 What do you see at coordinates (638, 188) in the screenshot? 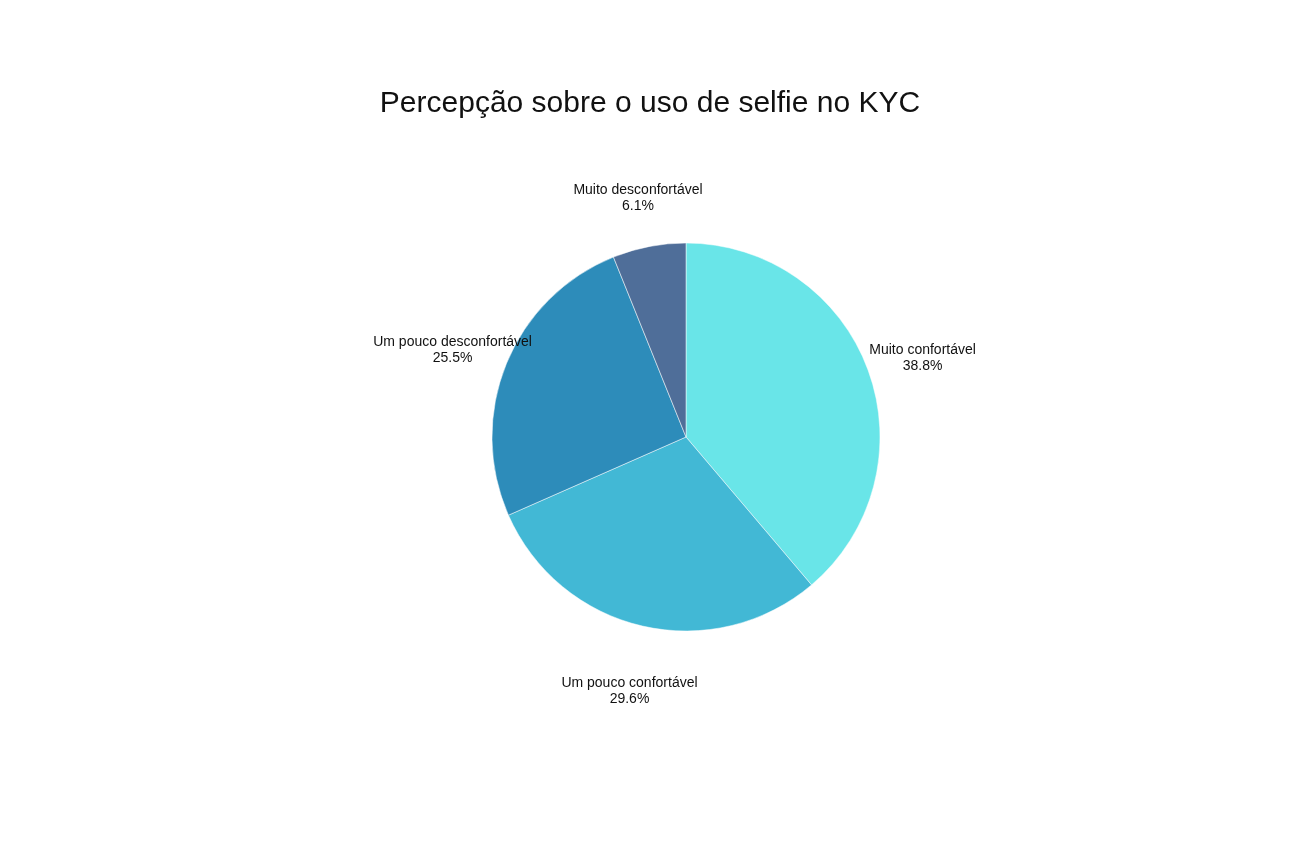
I see `slice-label: Muito desconfortável` at bounding box center [638, 188].